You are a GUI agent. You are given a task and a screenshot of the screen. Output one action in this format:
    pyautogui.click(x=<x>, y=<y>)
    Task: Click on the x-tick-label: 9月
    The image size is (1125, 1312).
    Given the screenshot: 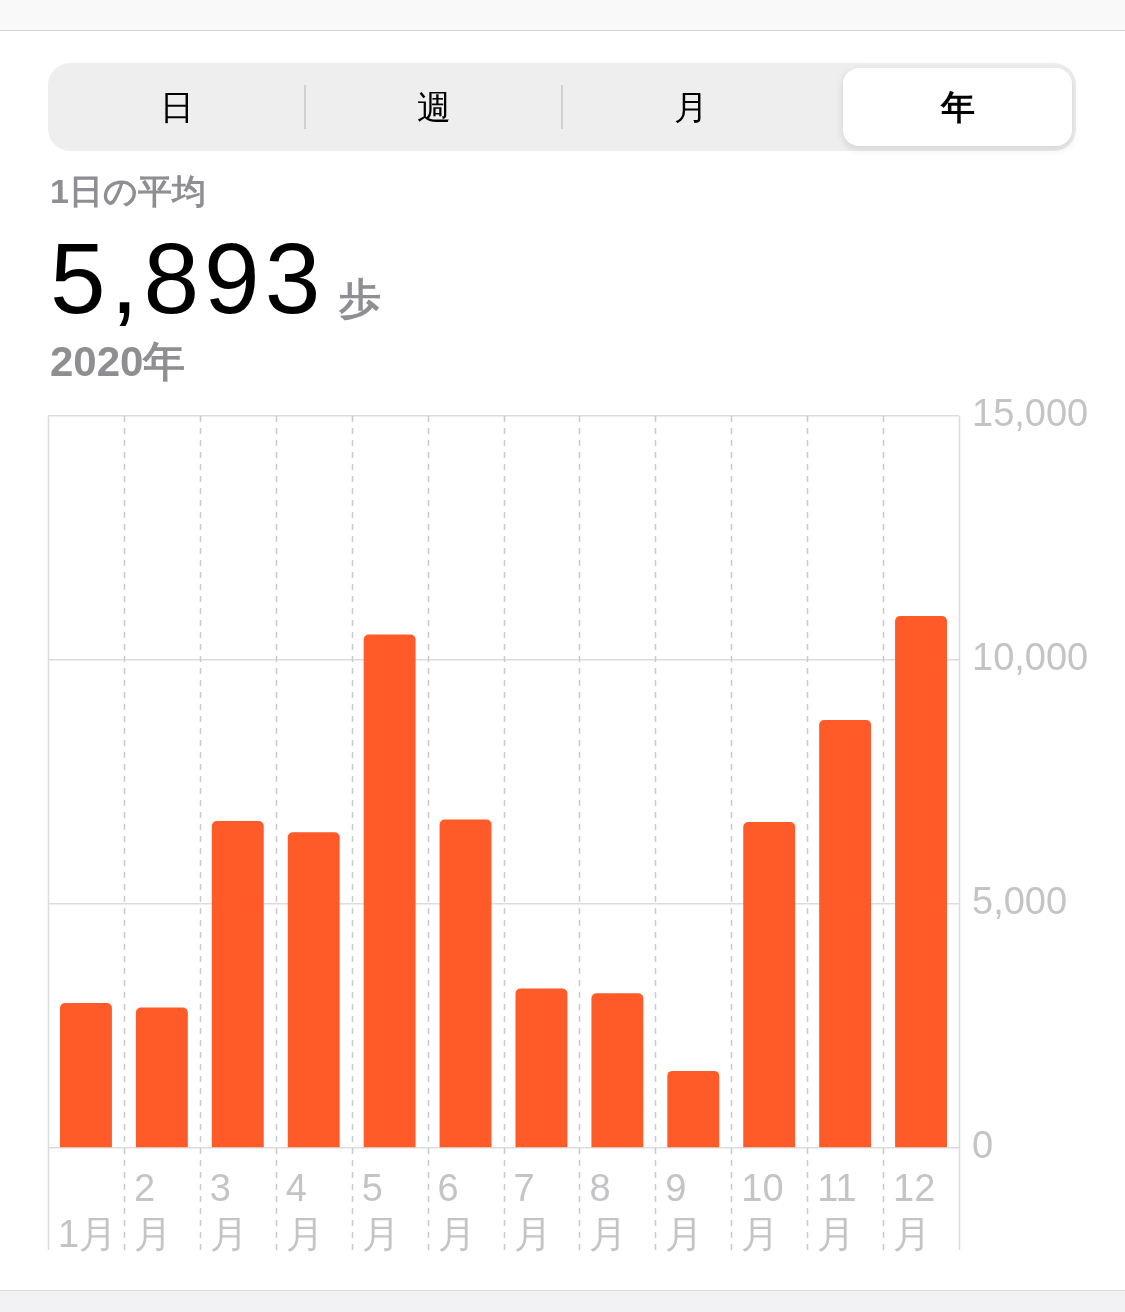 What is the action you would take?
    pyautogui.click(x=684, y=1211)
    